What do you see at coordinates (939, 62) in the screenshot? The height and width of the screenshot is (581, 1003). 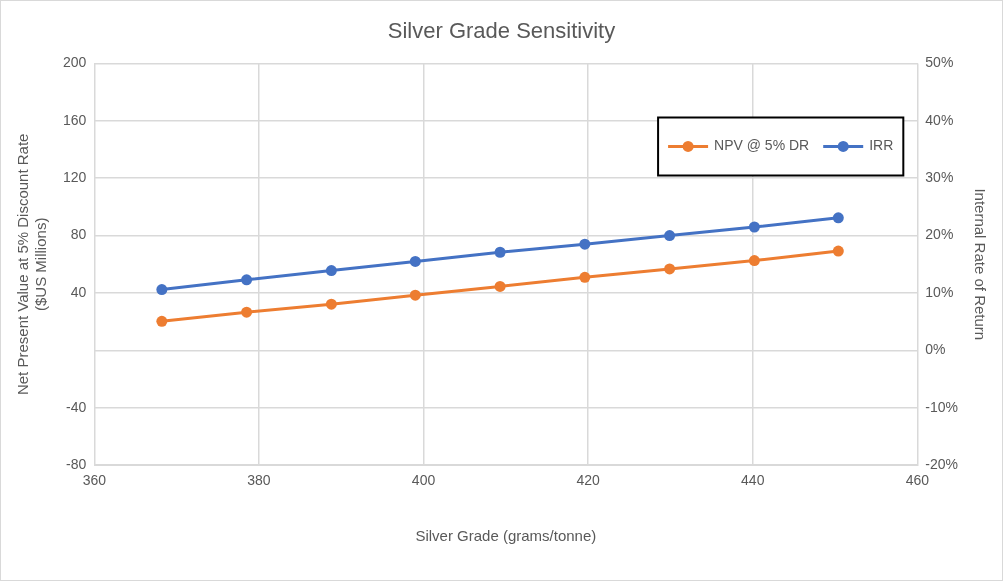 I see `y2-tick-label: 50%` at bounding box center [939, 62].